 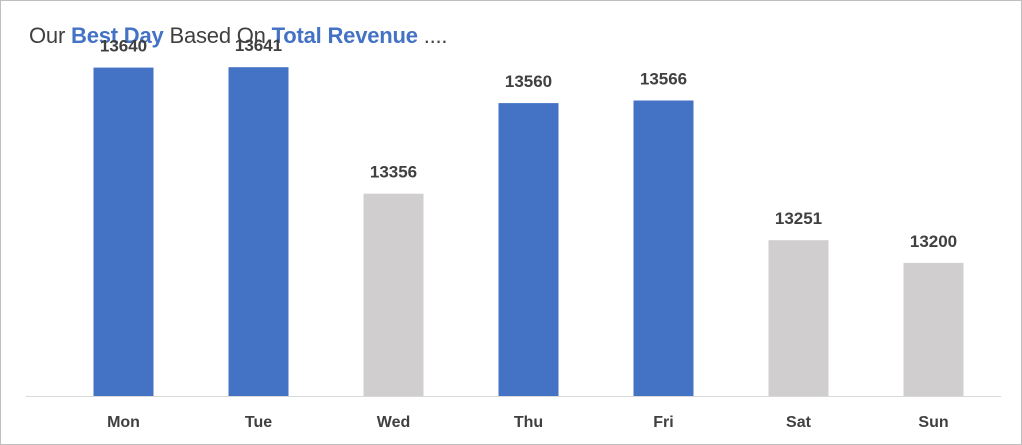 What do you see at coordinates (123, 422) in the screenshot?
I see `x-tick-mon: Mon` at bounding box center [123, 422].